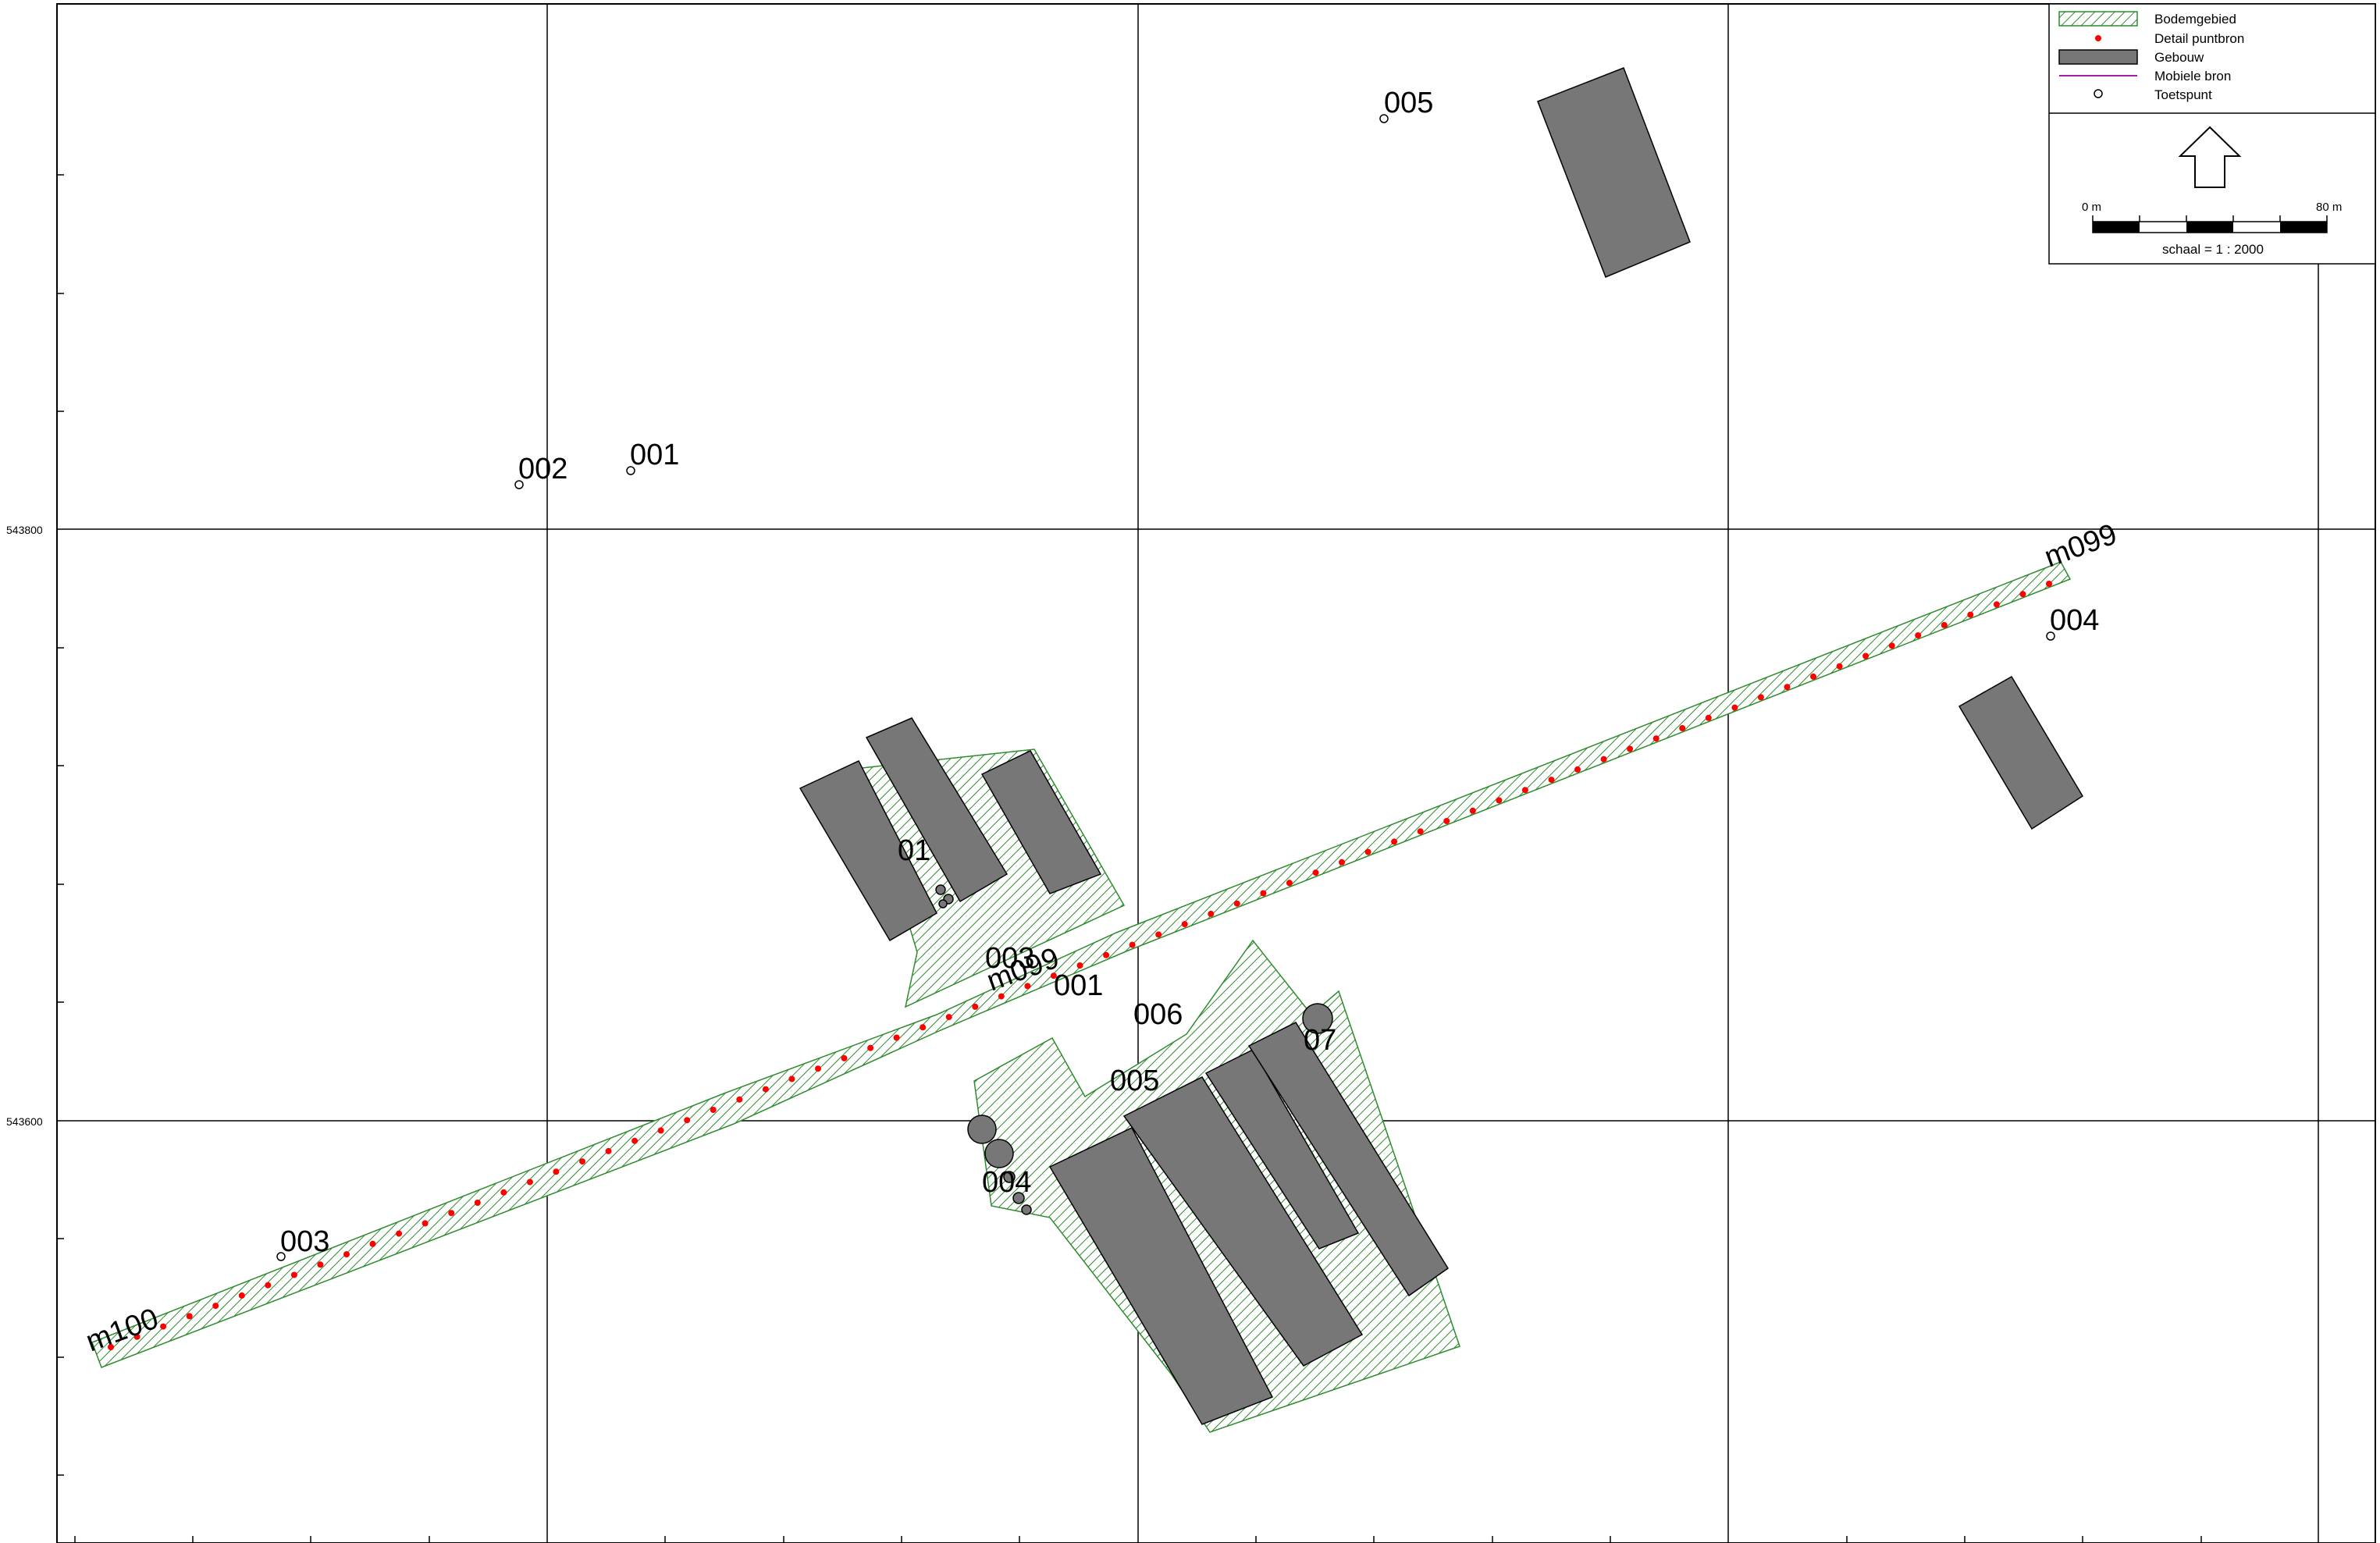 This screenshot has height=1543, width=2380. What do you see at coordinates (2329, 207) in the screenshot?
I see `scalebar-end-label: 80 m` at bounding box center [2329, 207].